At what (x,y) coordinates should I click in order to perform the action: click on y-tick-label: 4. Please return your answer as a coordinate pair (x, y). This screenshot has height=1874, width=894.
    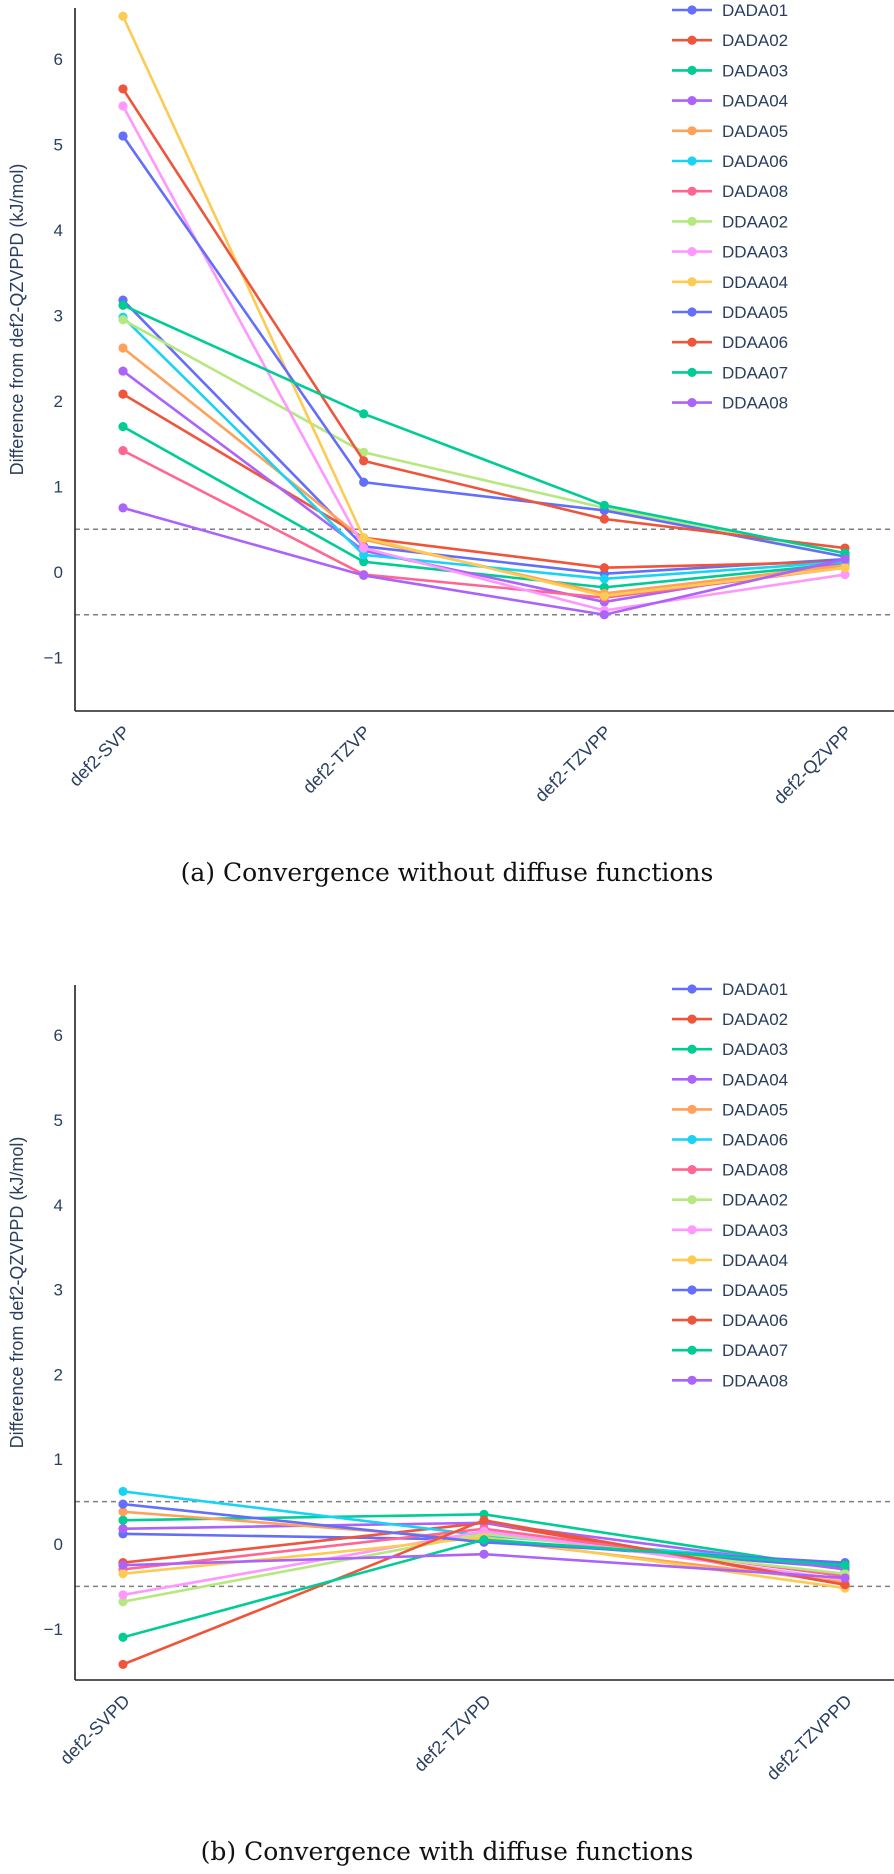
    Looking at the image, I should click on (58, 230).